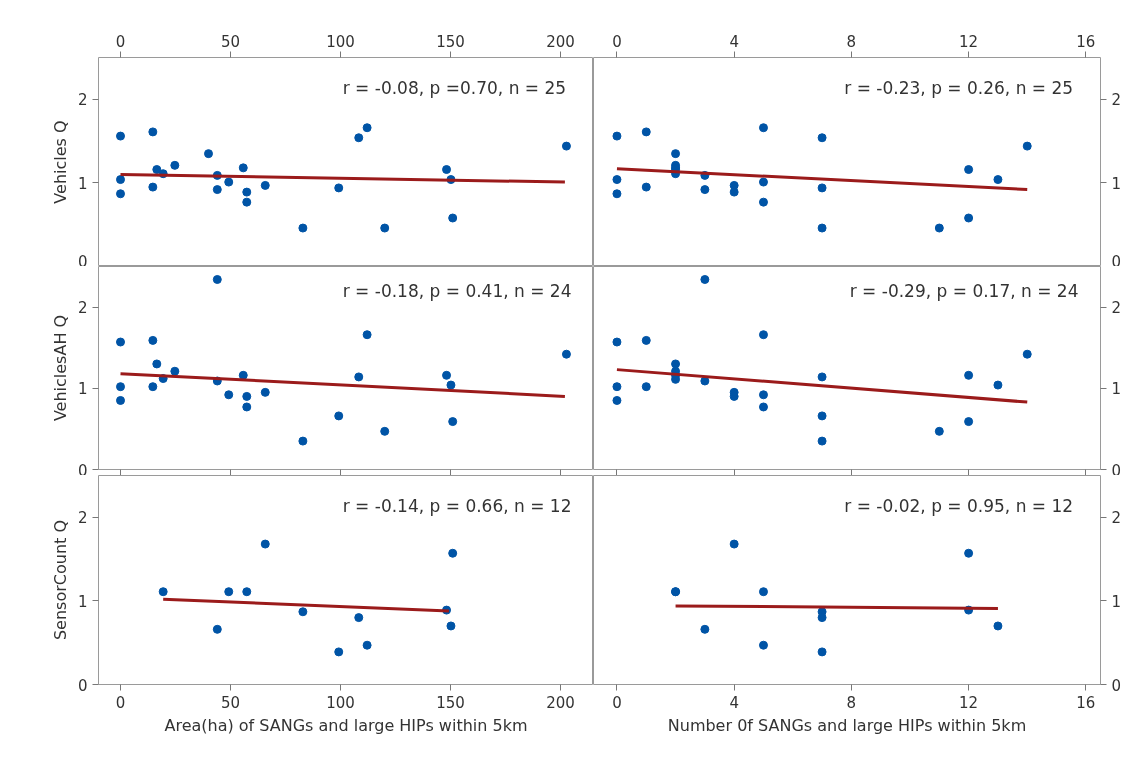  I want to click on annotation: r = -0.29, p = 0.17, n = 24, so click(964, 290).